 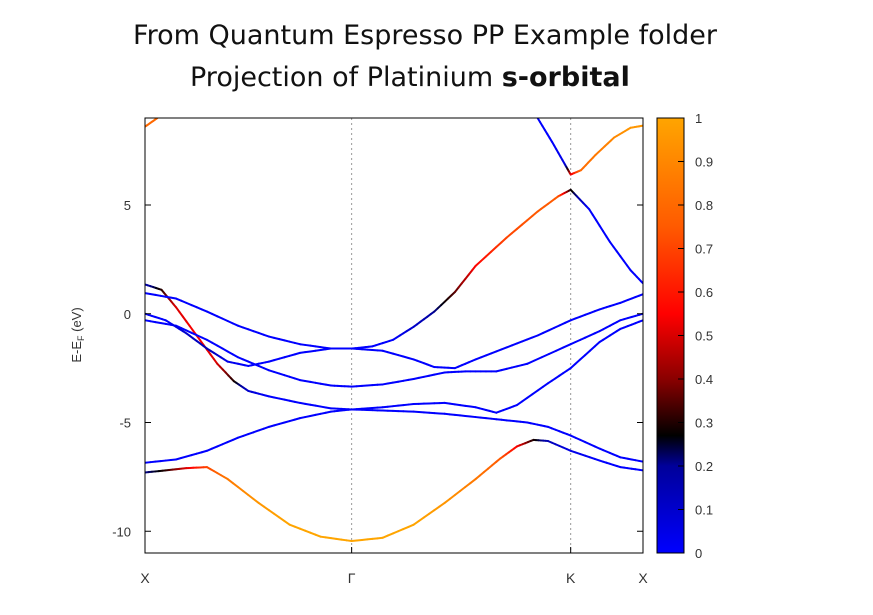 What do you see at coordinates (698, 553) in the screenshot?
I see `colorbar-tick-label: 0` at bounding box center [698, 553].